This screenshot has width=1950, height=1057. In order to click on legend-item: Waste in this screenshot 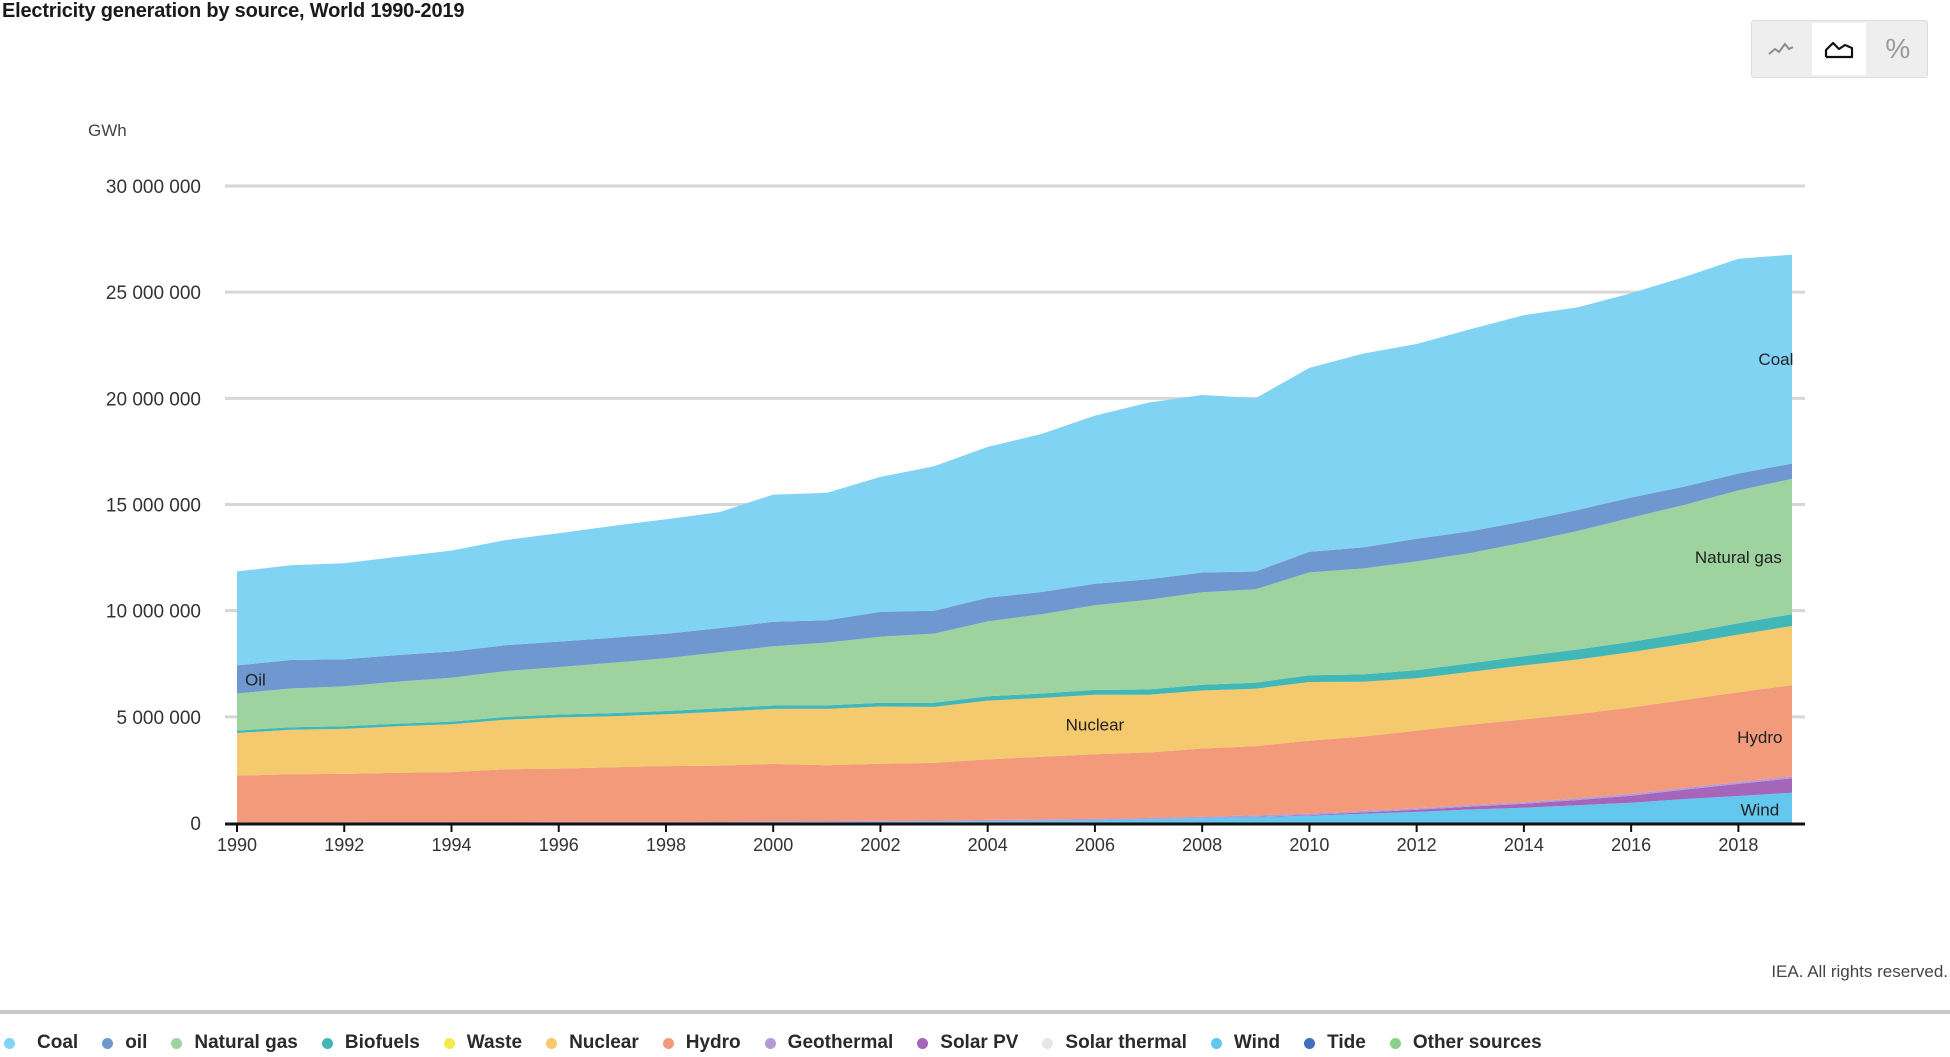, I will do `click(483, 1043)`.